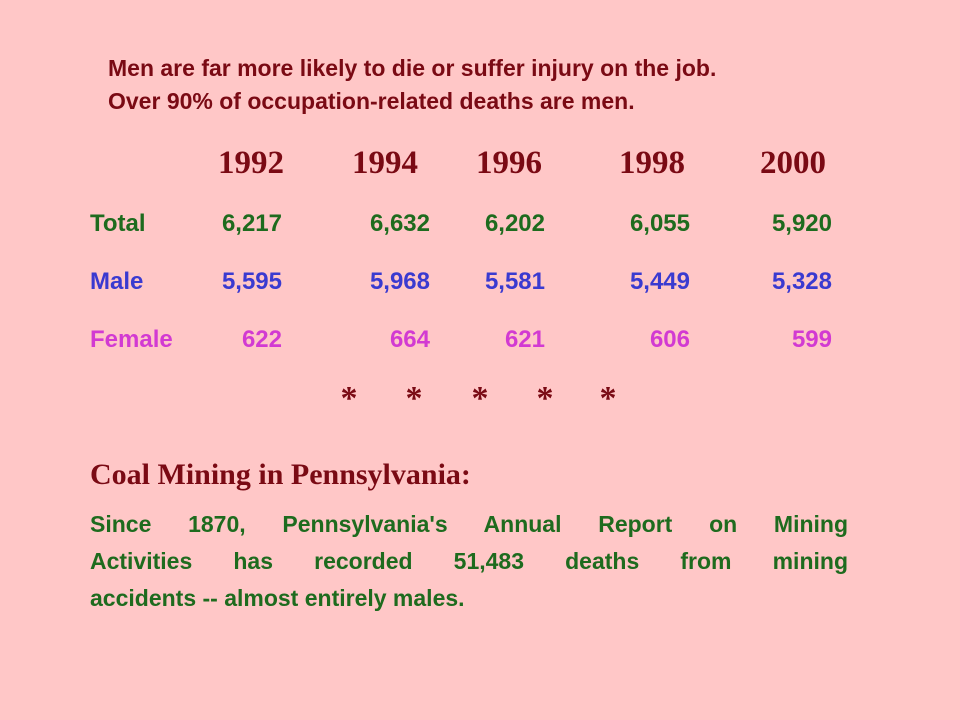 The height and width of the screenshot is (720, 960). What do you see at coordinates (509, 163) in the screenshot?
I see `year-header: 1996` at bounding box center [509, 163].